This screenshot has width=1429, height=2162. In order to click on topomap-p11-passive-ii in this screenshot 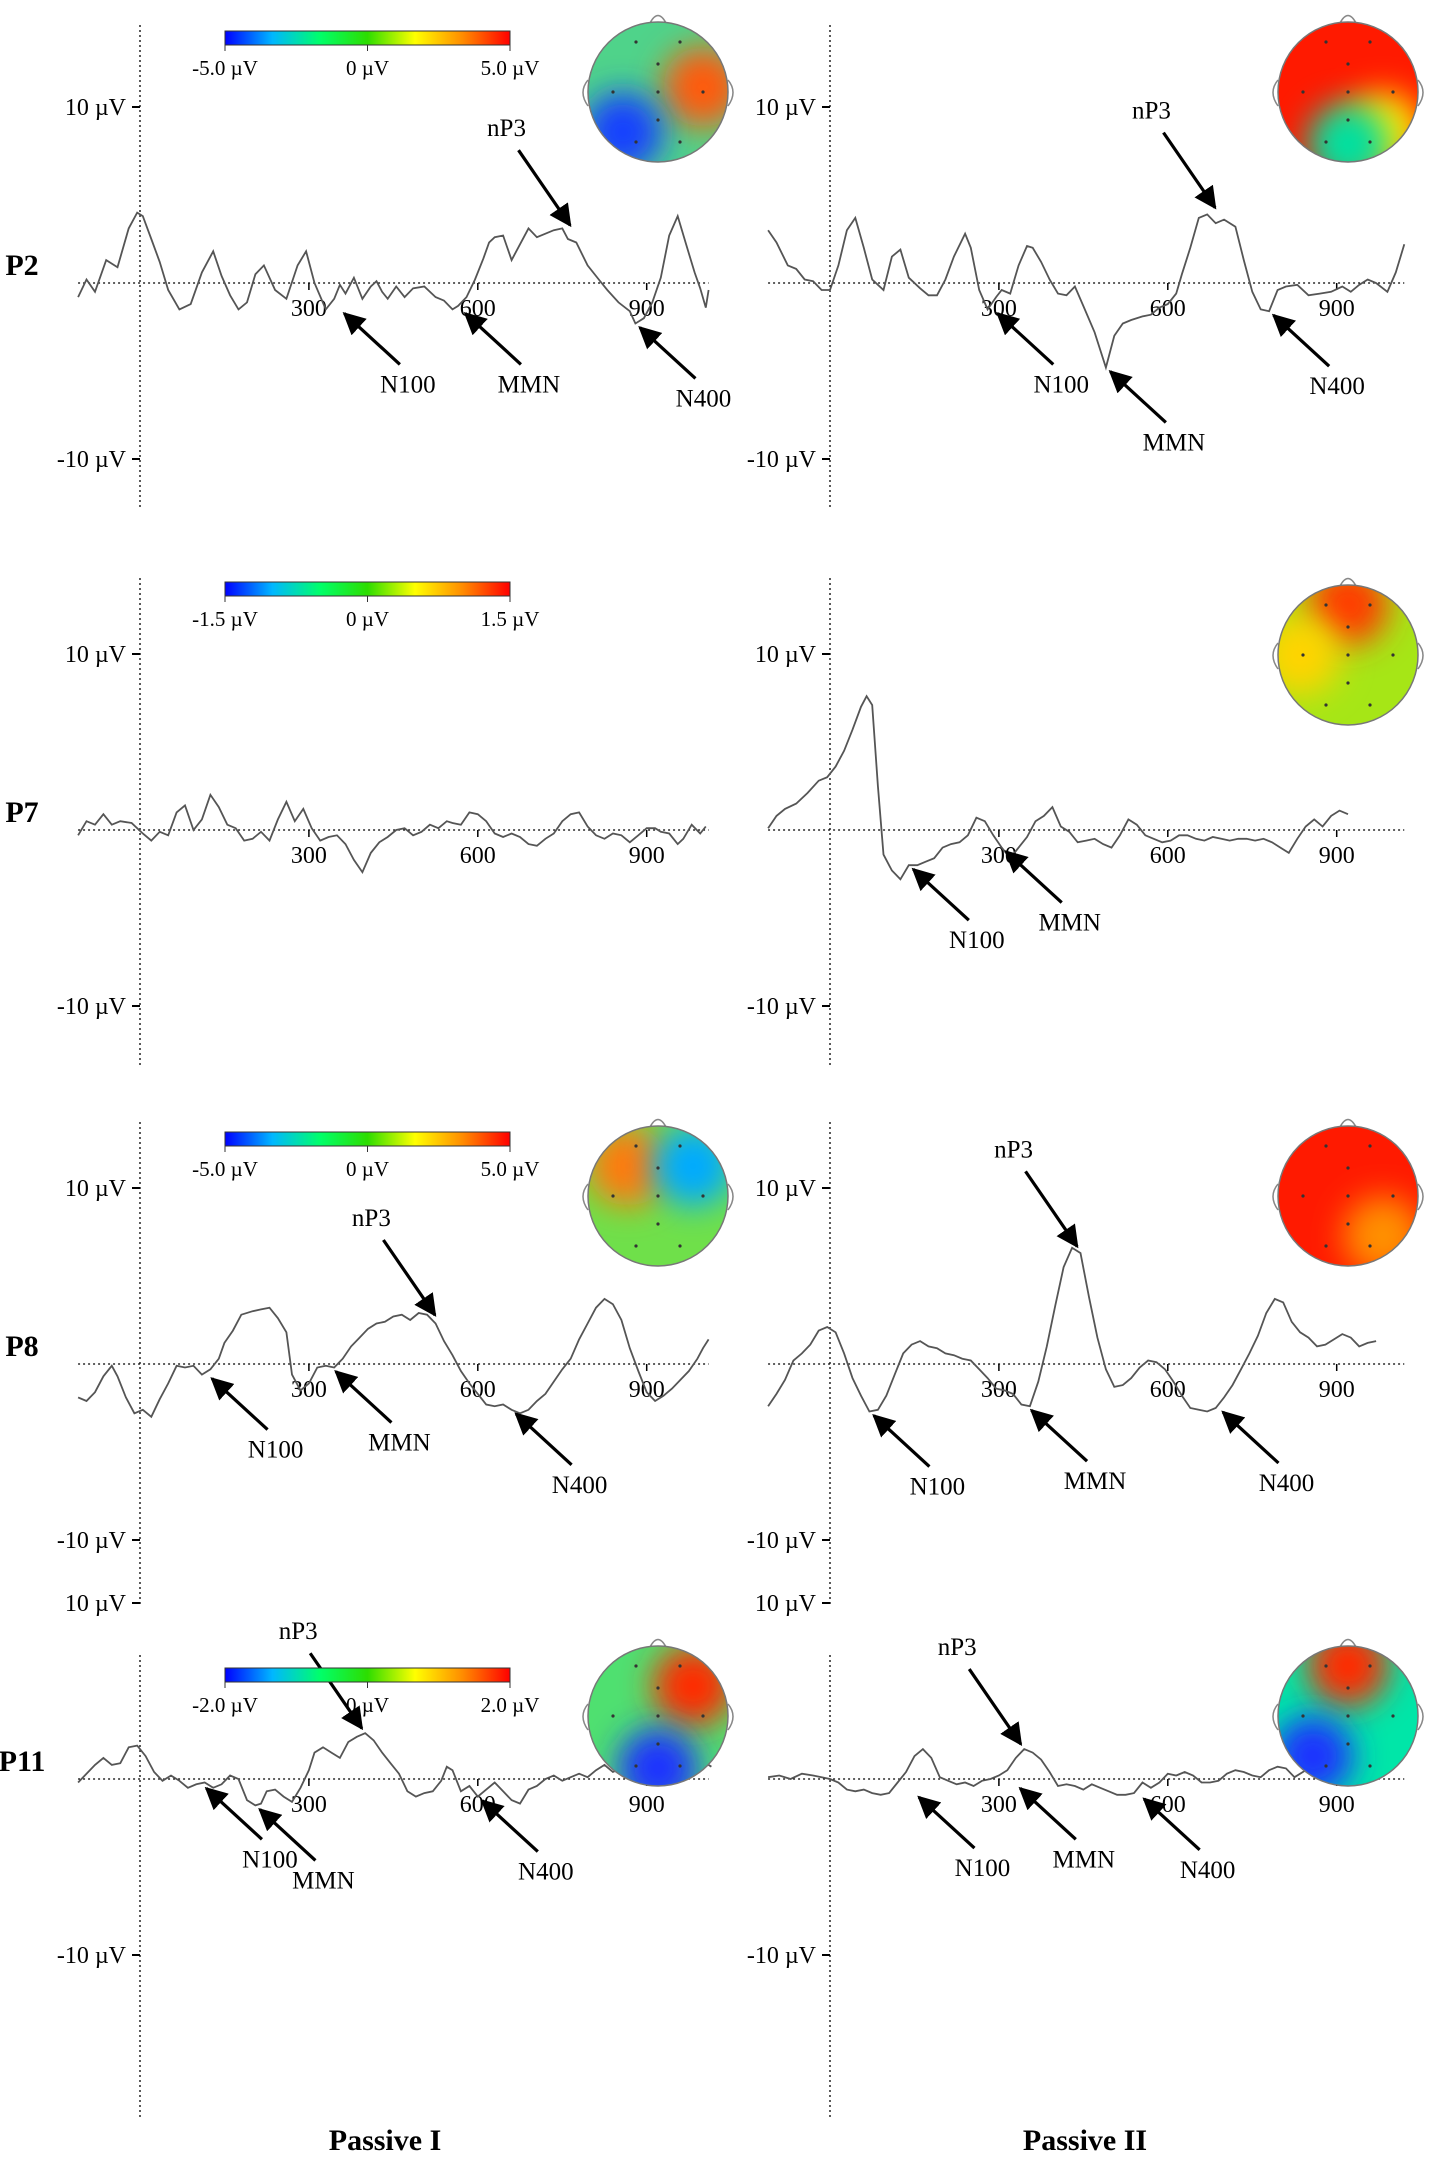, I will do `click(1348, 1712)`.